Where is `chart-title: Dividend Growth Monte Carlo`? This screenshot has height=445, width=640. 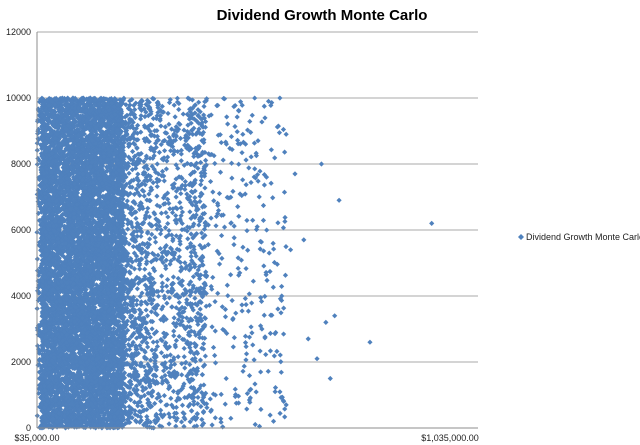 chart-title: Dividend Growth Monte Carlo is located at coordinates (322, 15).